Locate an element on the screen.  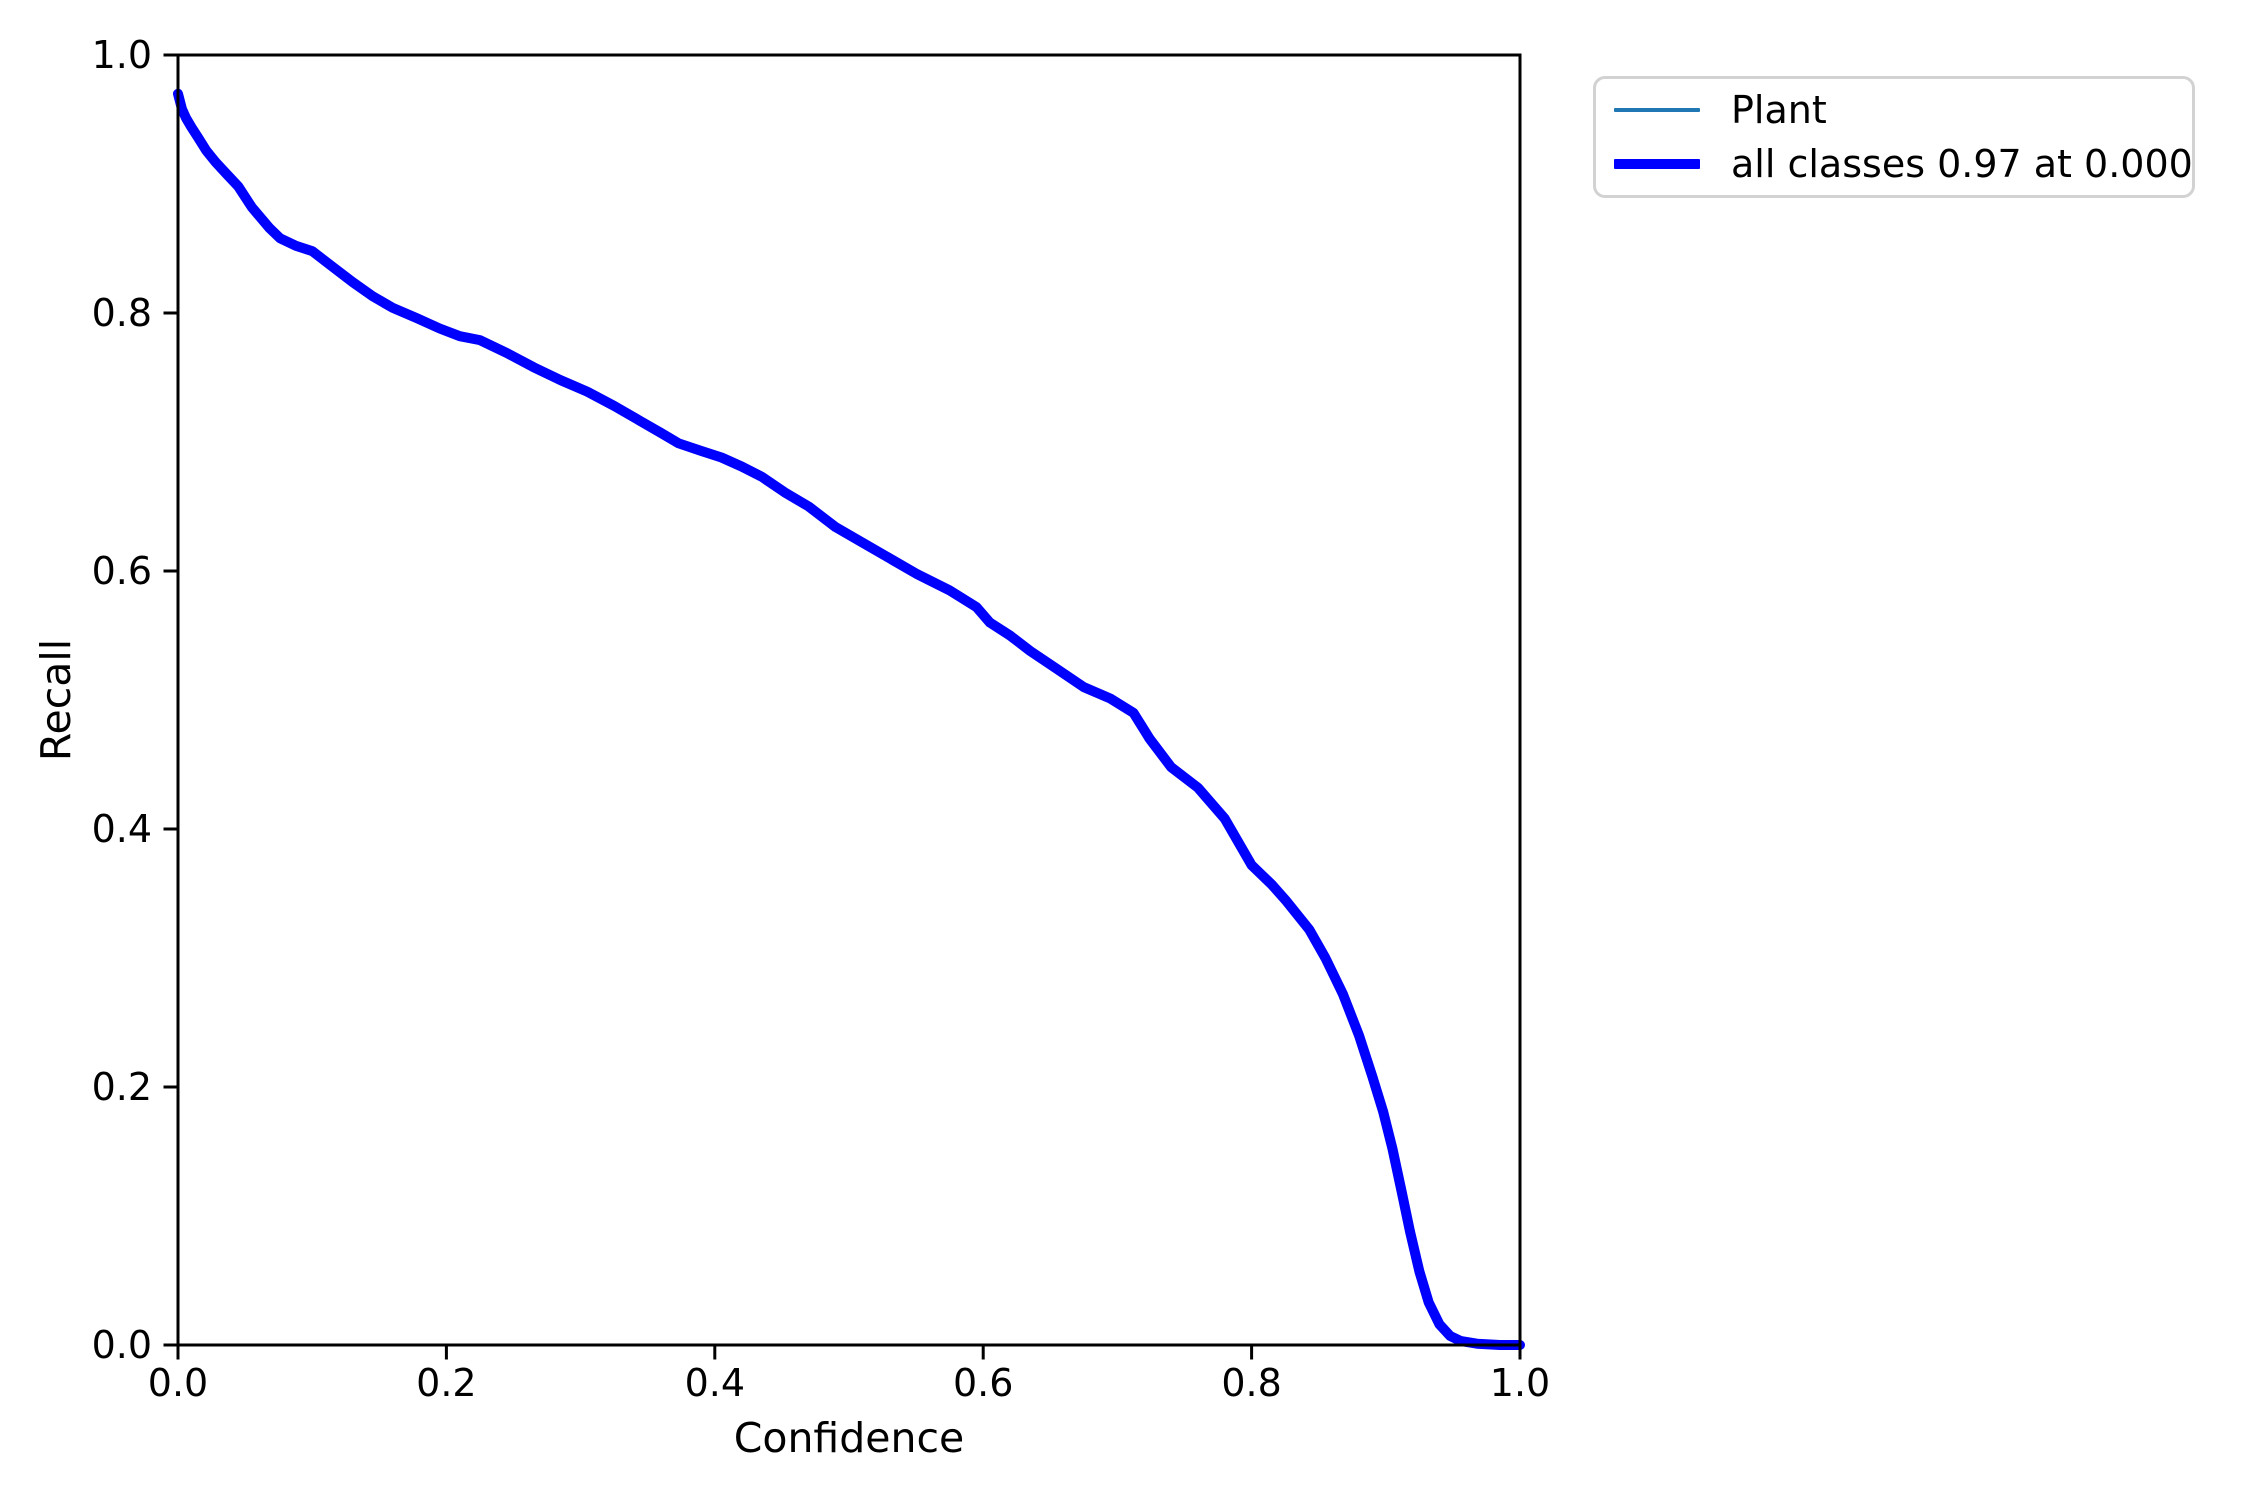
y-tick-label: 0.4 is located at coordinates (122, 829).